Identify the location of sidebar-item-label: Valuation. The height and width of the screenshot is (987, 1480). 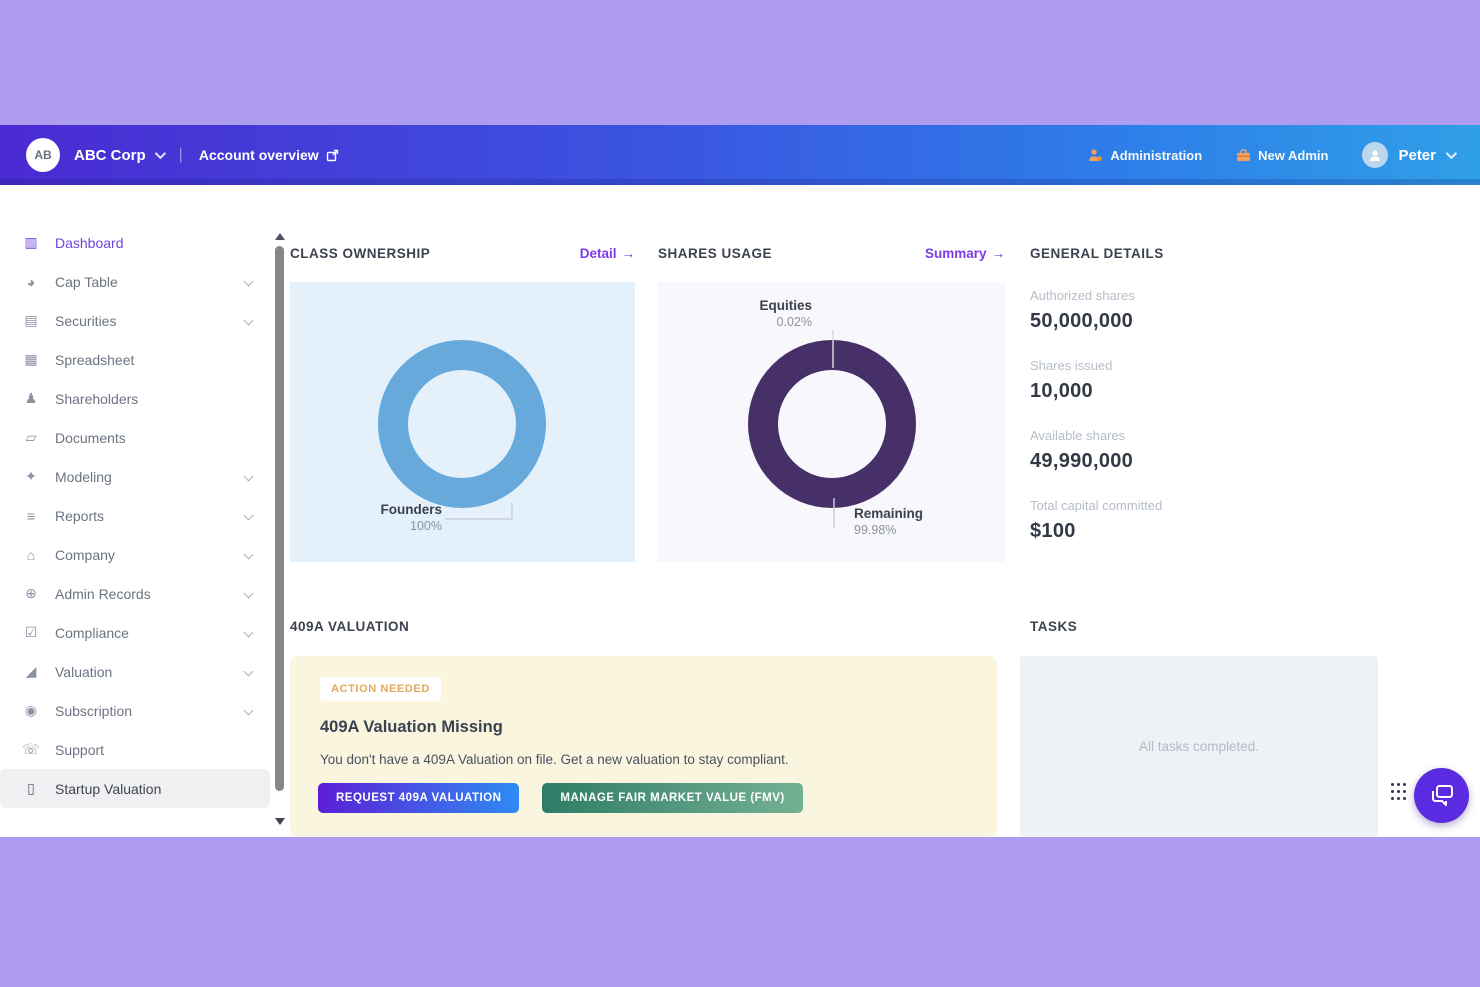
(84, 671).